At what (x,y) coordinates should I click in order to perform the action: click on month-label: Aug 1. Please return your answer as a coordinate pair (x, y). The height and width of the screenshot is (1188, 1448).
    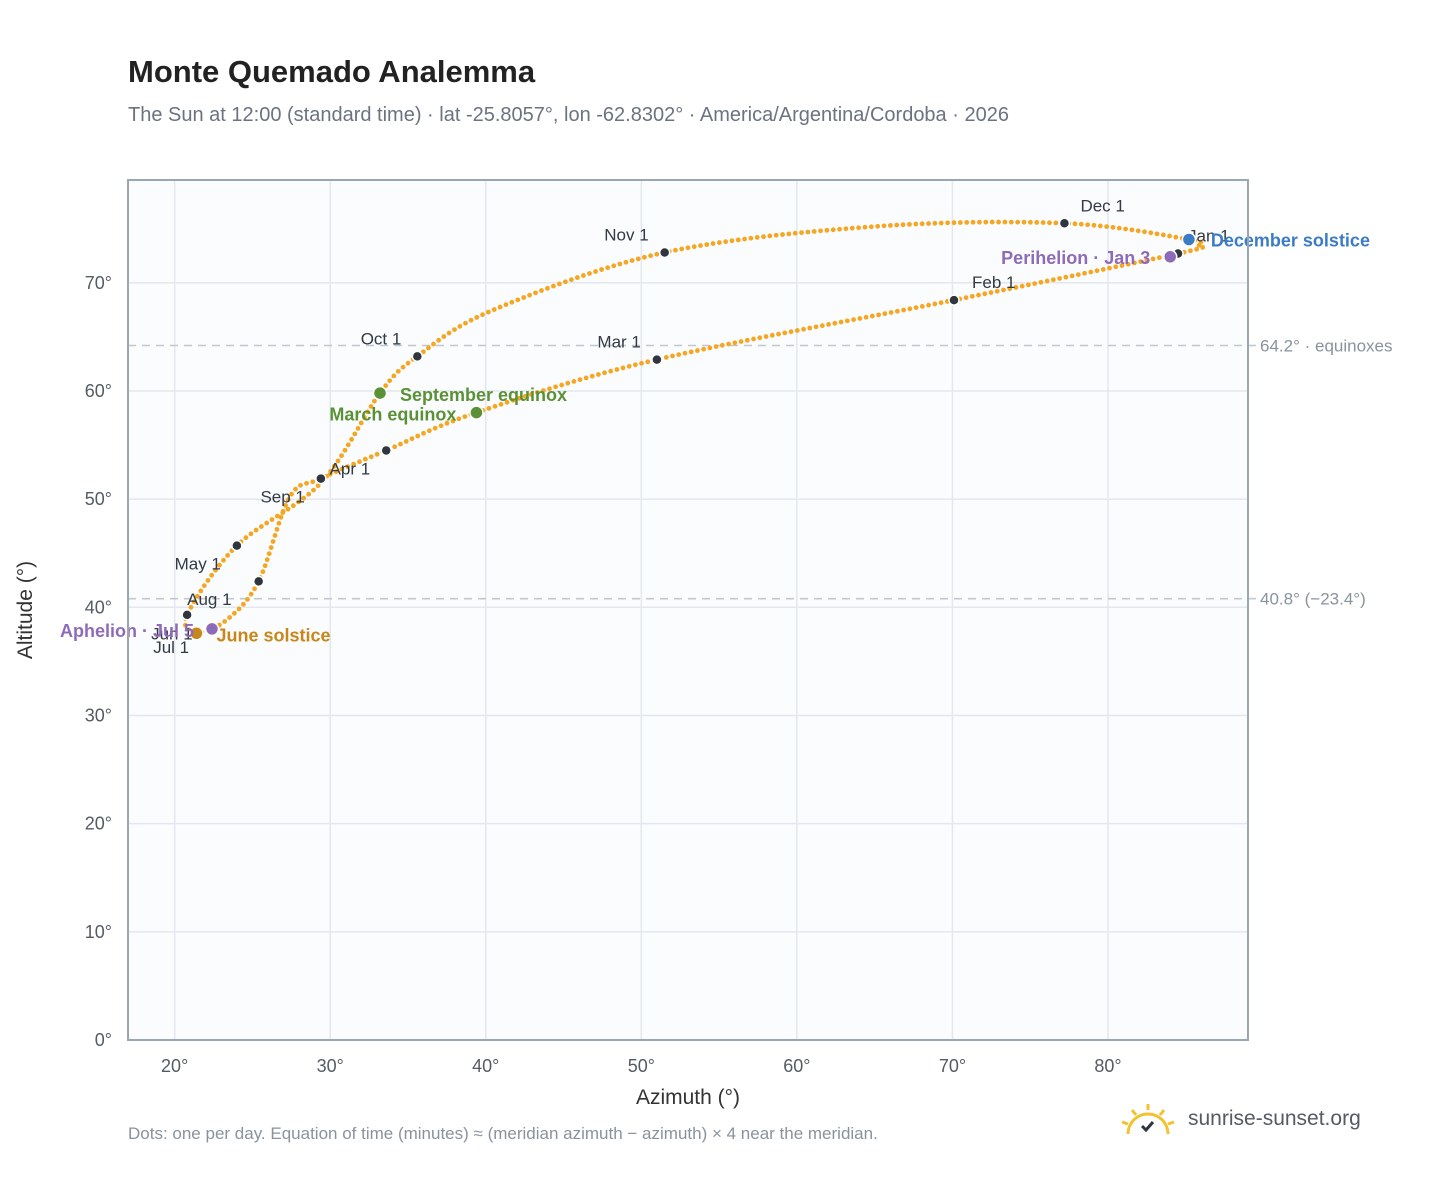
    Looking at the image, I should click on (209, 599).